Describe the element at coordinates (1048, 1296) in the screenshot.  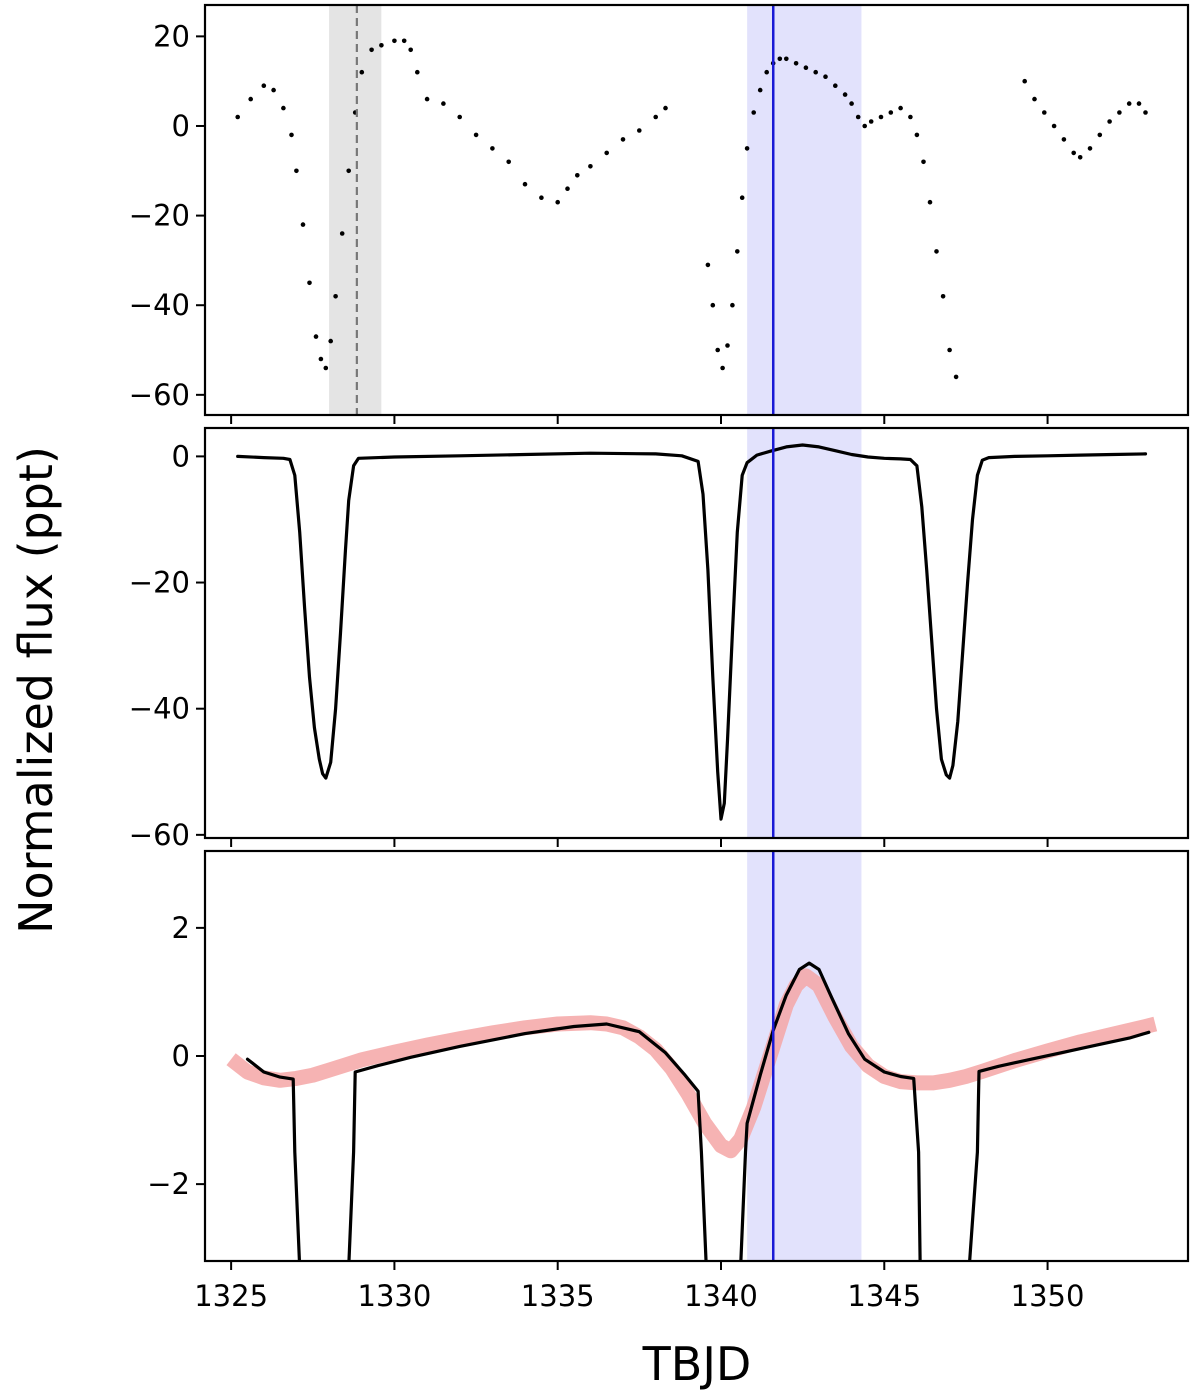
I see `x-tick-label: 1350` at that location.